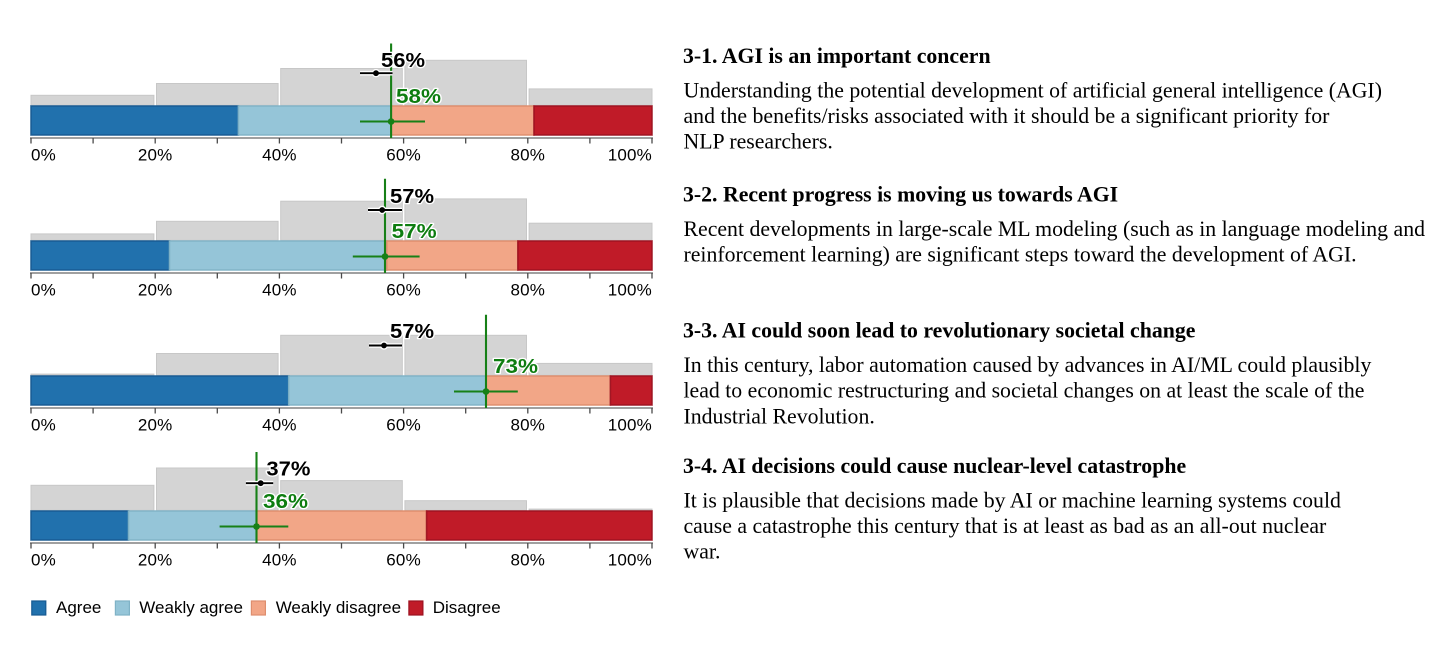 This screenshot has height=645, width=1456. What do you see at coordinates (779, 416) in the screenshot?
I see `svg-text: Industrial Revolution.` at bounding box center [779, 416].